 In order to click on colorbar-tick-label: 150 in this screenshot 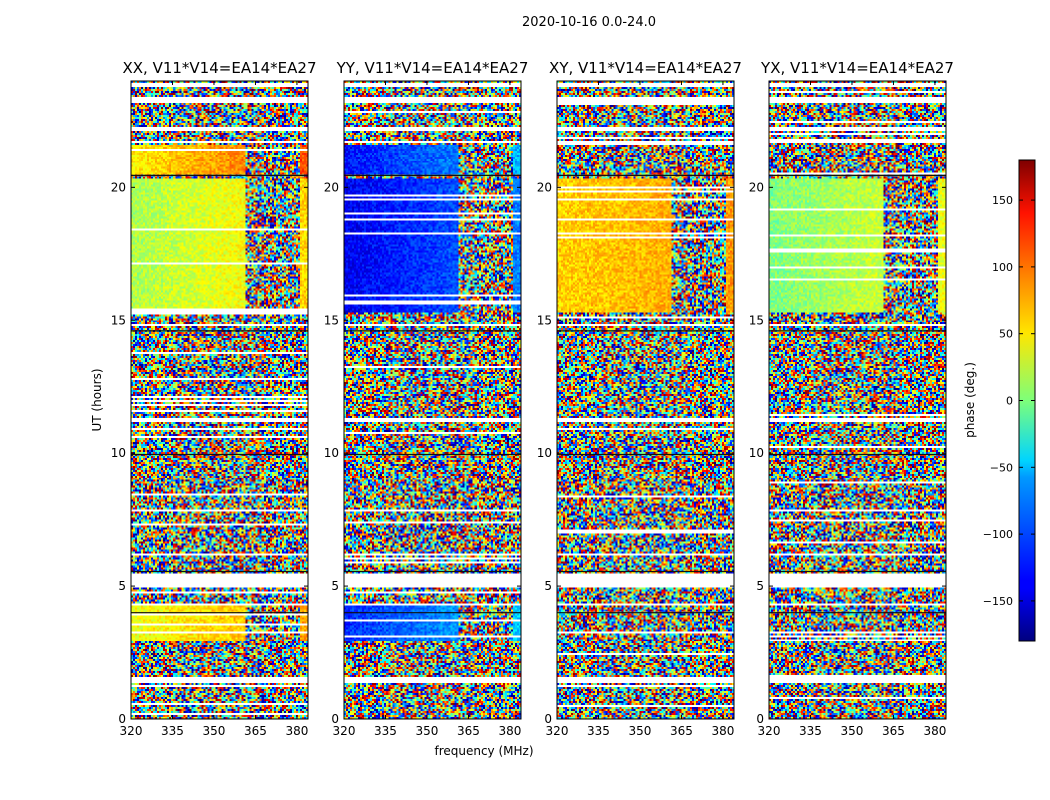, I will do `click(1002, 200)`.